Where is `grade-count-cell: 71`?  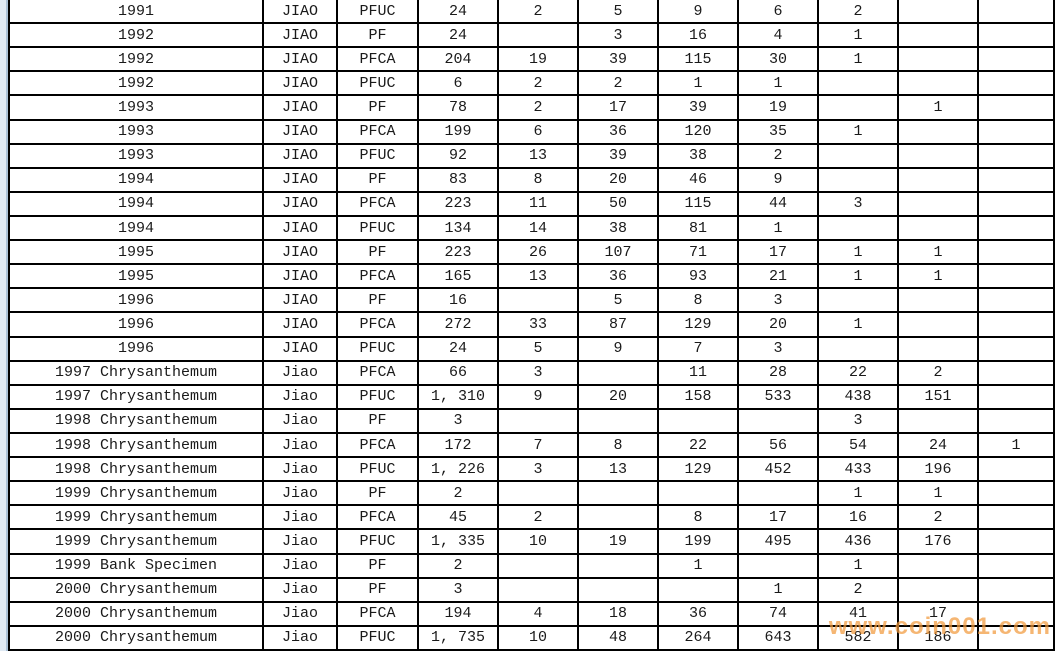
grade-count-cell: 71 is located at coordinates (698, 252).